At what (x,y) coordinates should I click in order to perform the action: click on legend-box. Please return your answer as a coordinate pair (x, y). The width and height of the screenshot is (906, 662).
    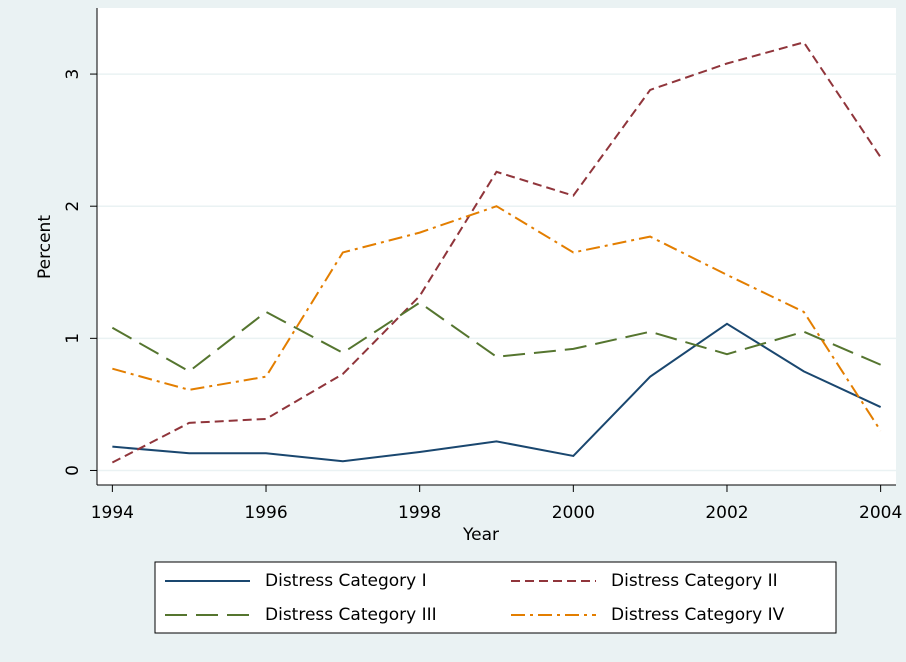
    Looking at the image, I should click on (495, 597).